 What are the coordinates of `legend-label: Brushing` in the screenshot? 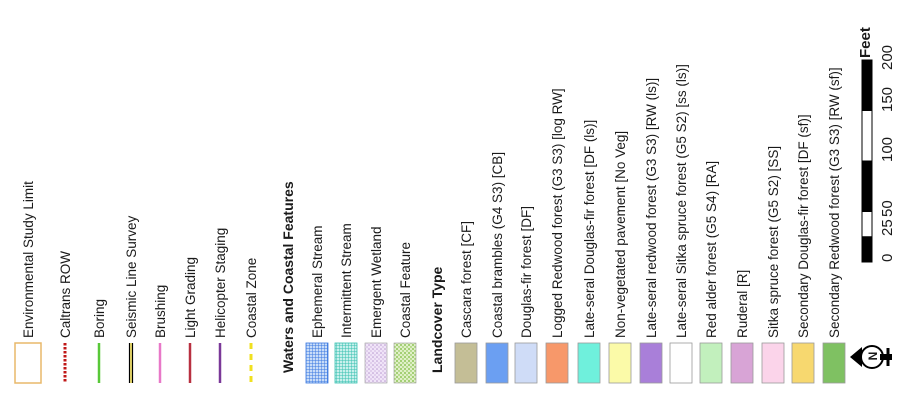 It's located at (160, 311).